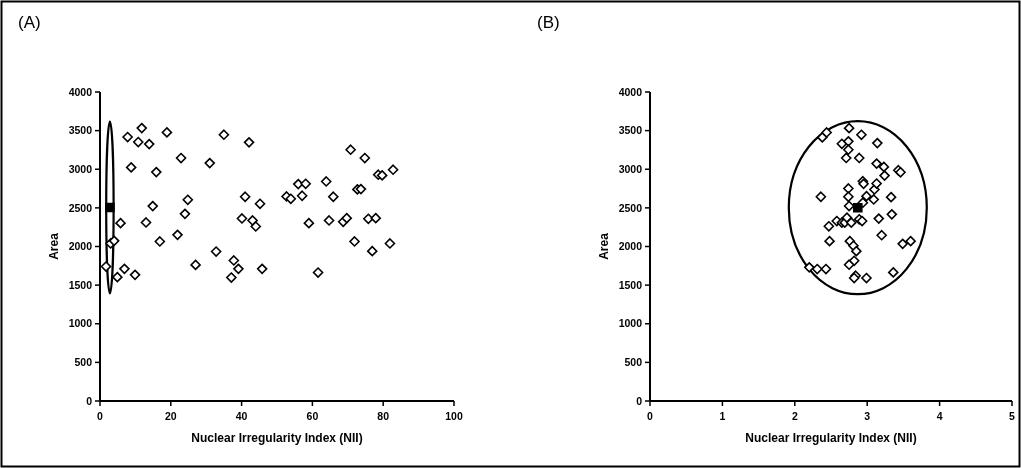  What do you see at coordinates (29, 22) in the screenshot?
I see `chart-title: (A)` at bounding box center [29, 22].